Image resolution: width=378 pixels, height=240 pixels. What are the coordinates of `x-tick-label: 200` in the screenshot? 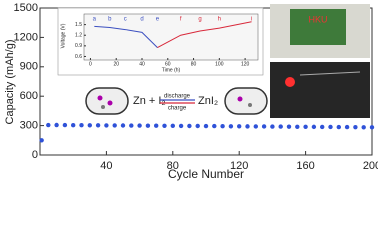 It's located at (370, 166).